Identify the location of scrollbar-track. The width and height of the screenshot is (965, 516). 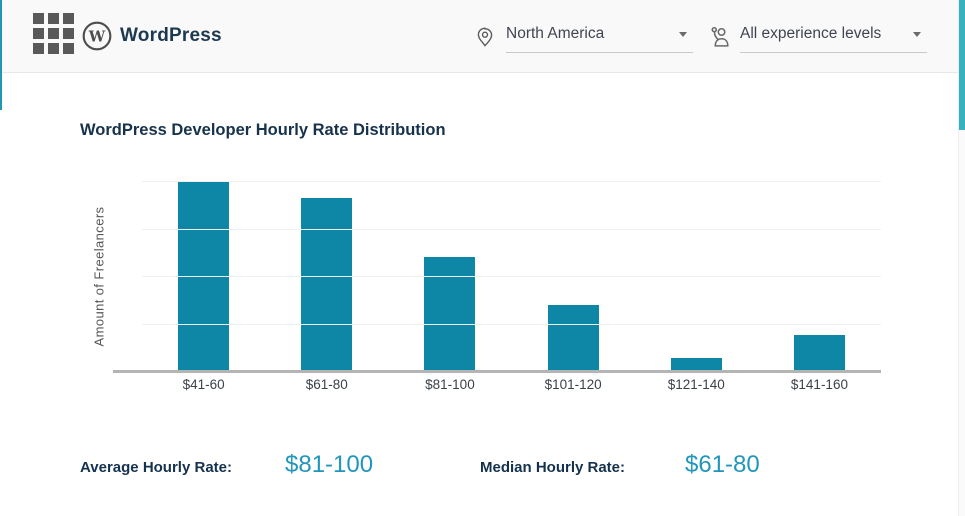
(961, 258).